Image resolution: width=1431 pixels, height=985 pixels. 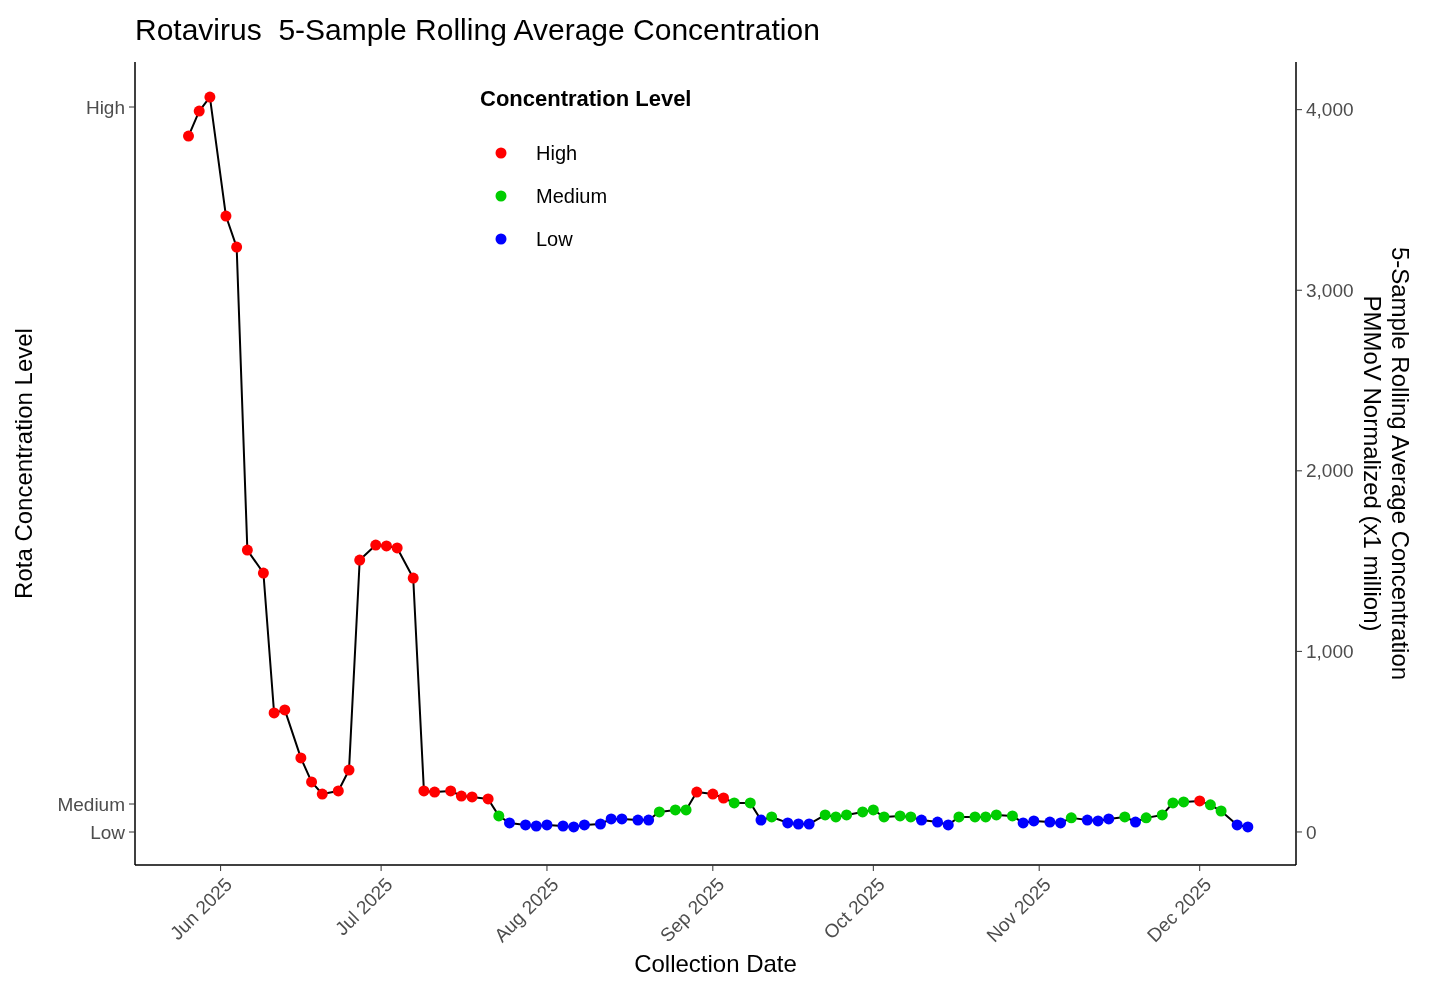 I want to click on y-tick-label: 2,000, so click(x=1330, y=471).